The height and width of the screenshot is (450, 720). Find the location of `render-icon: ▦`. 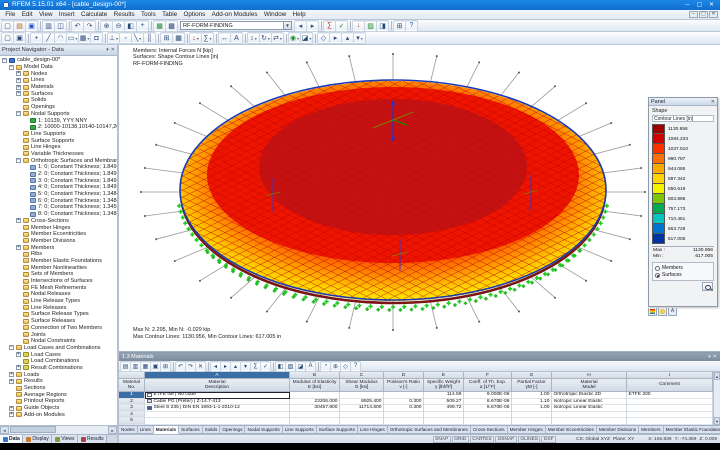

render-icon: ▦ is located at coordinates (159, 25).